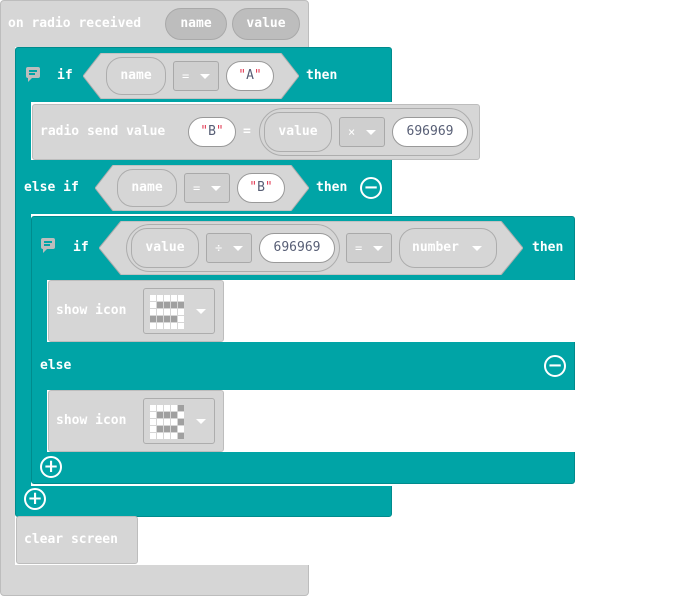  Describe the element at coordinates (65, 75) in the screenshot. I see `if-label: if` at that location.